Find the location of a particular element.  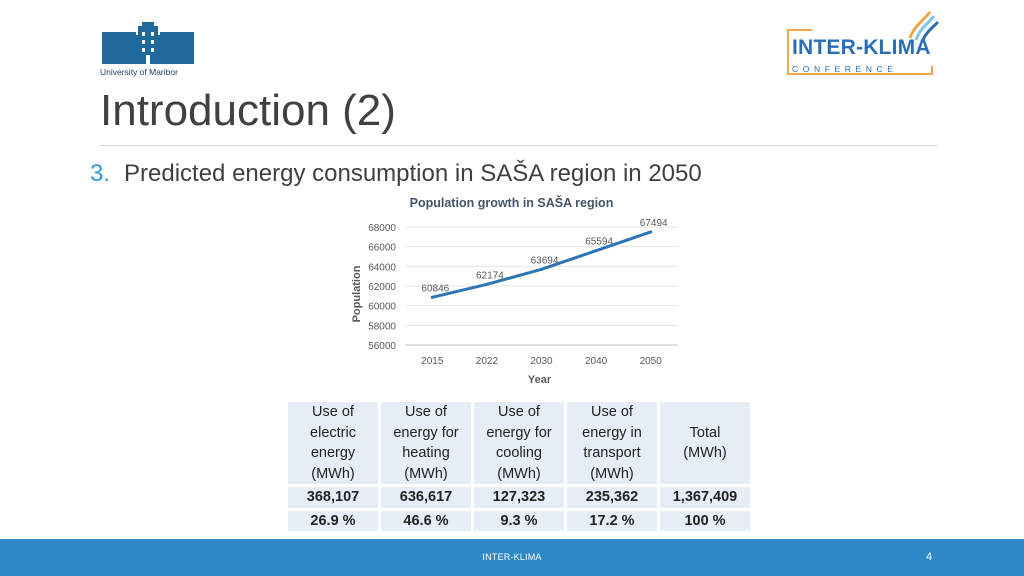

conference-logo: INTER-KLIMA CONFERENCE is located at coordinates (862, 43).